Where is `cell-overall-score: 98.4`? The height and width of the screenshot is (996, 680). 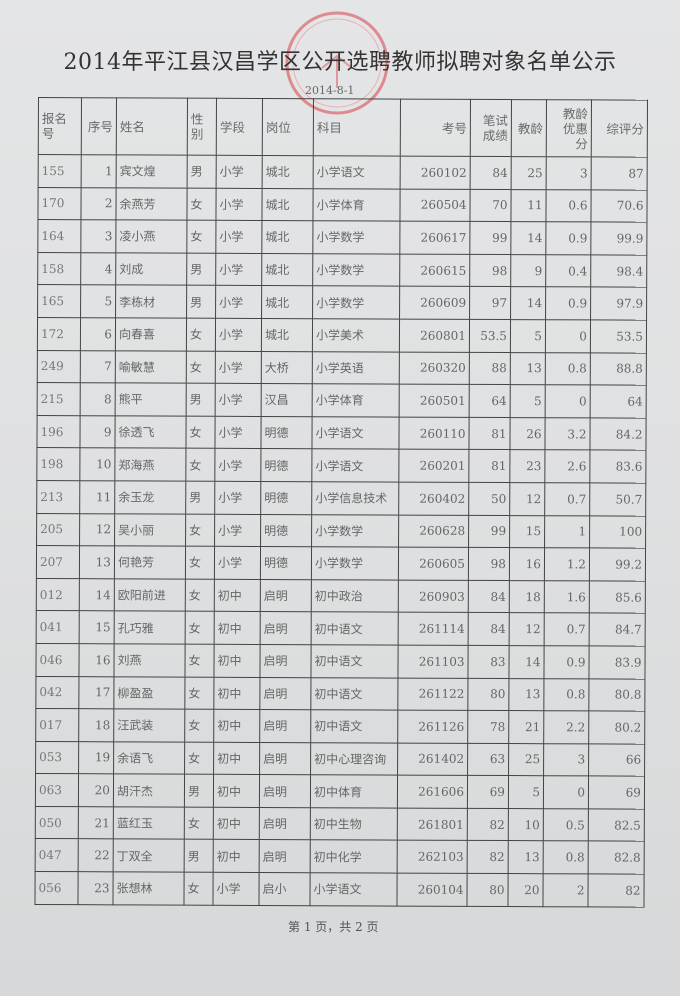 cell-overall-score: 98.4 is located at coordinates (618, 271).